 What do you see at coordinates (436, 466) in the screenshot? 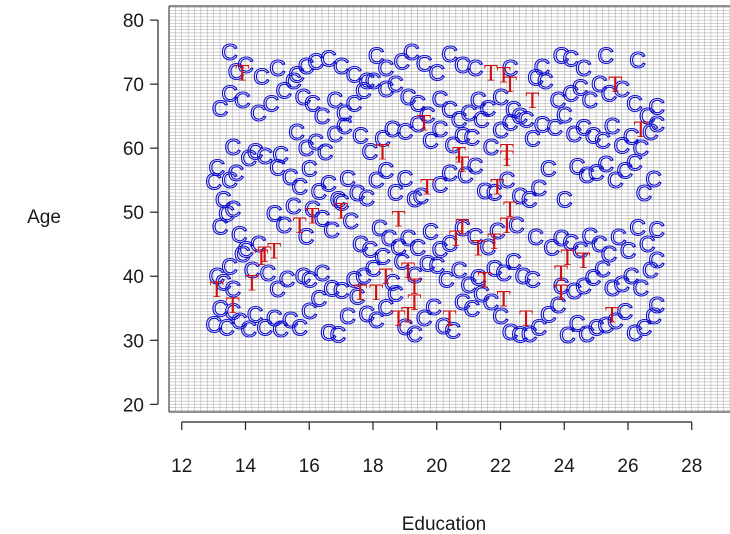
I see `x-tick-label: 20` at bounding box center [436, 466].